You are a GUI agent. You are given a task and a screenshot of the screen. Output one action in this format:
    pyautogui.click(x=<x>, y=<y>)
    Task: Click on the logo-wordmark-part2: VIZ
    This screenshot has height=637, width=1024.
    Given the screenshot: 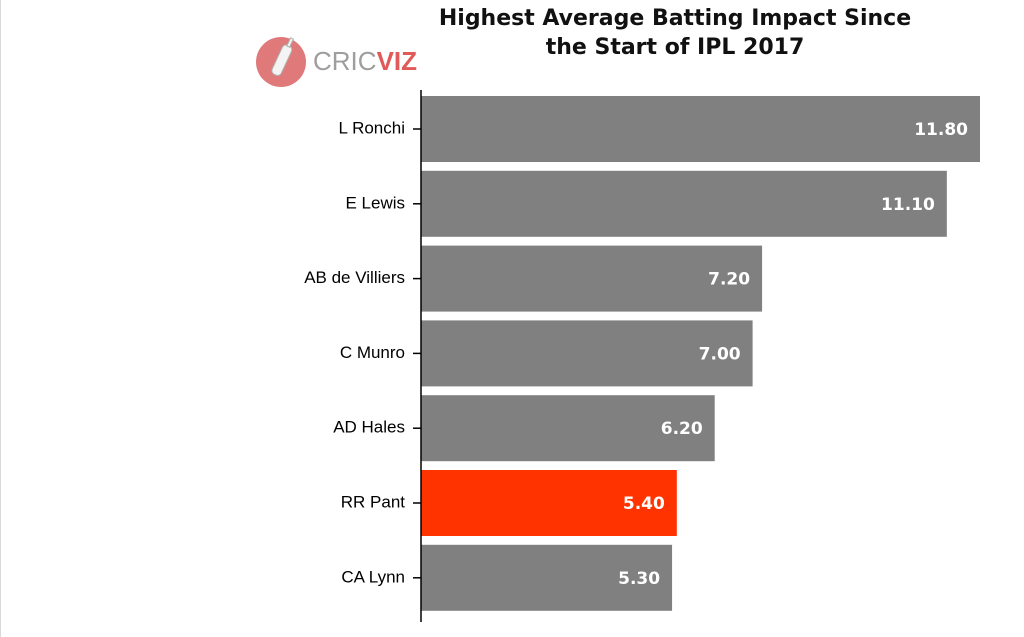 What is the action you would take?
    pyautogui.click(x=397, y=61)
    